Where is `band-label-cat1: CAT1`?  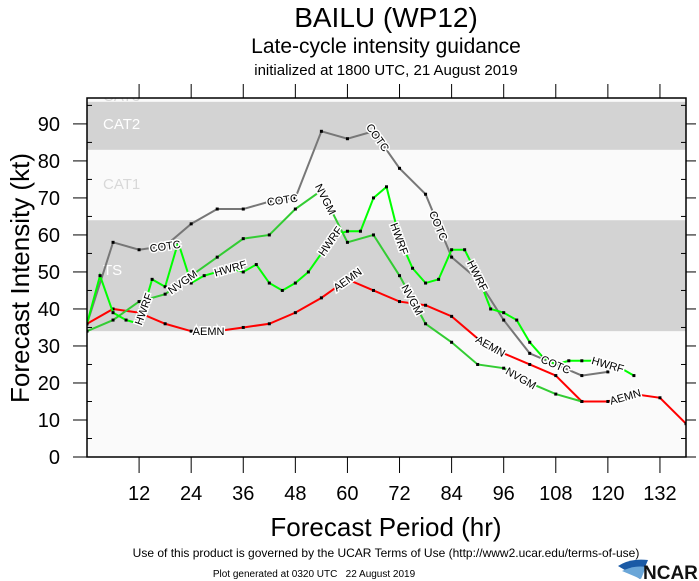
band-label-cat1: CAT1 is located at coordinates (121, 184).